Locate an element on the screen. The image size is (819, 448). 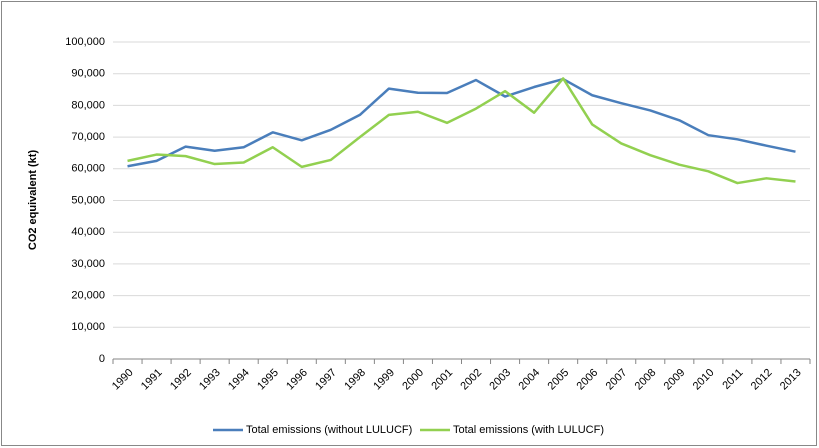
y-tick-label: 30,000 is located at coordinates (88, 264).